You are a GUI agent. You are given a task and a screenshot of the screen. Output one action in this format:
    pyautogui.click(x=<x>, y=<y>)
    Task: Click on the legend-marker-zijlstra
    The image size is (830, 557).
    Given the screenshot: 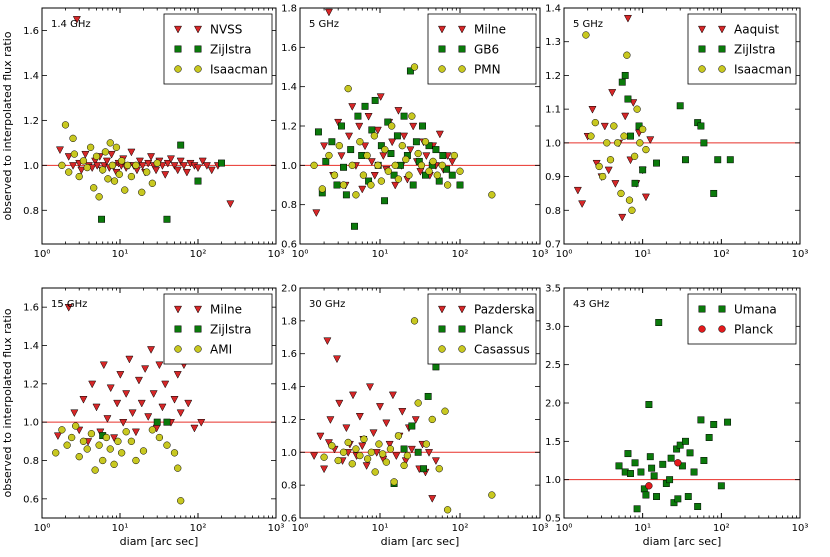 What is the action you would take?
    pyautogui.click(x=178, y=329)
    